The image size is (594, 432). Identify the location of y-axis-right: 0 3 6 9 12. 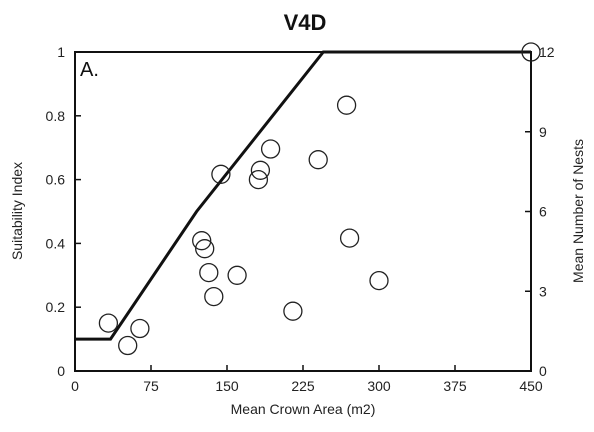
(540, 211).